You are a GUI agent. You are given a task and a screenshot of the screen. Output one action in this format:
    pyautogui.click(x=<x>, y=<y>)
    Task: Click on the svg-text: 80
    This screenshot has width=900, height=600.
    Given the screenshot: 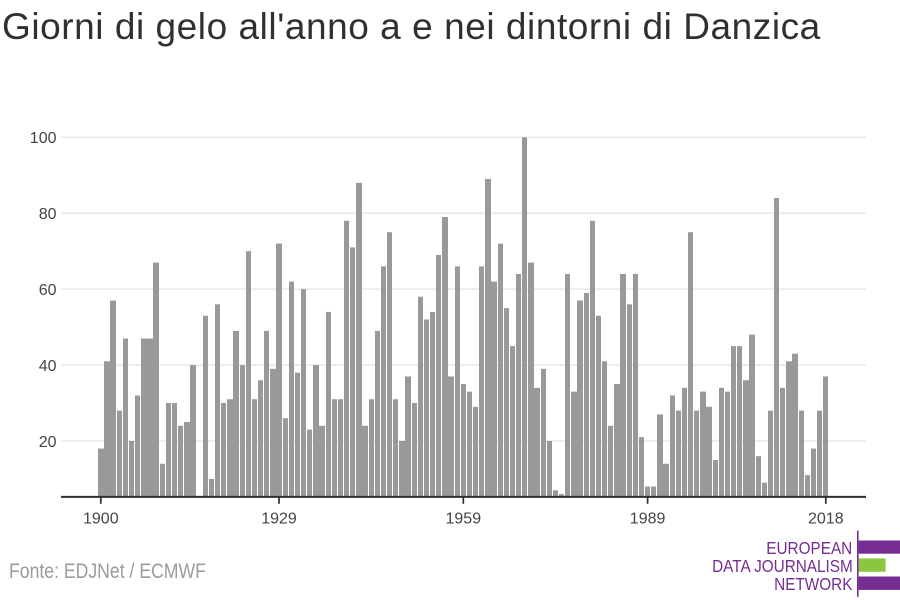 What is the action you would take?
    pyautogui.click(x=48, y=214)
    